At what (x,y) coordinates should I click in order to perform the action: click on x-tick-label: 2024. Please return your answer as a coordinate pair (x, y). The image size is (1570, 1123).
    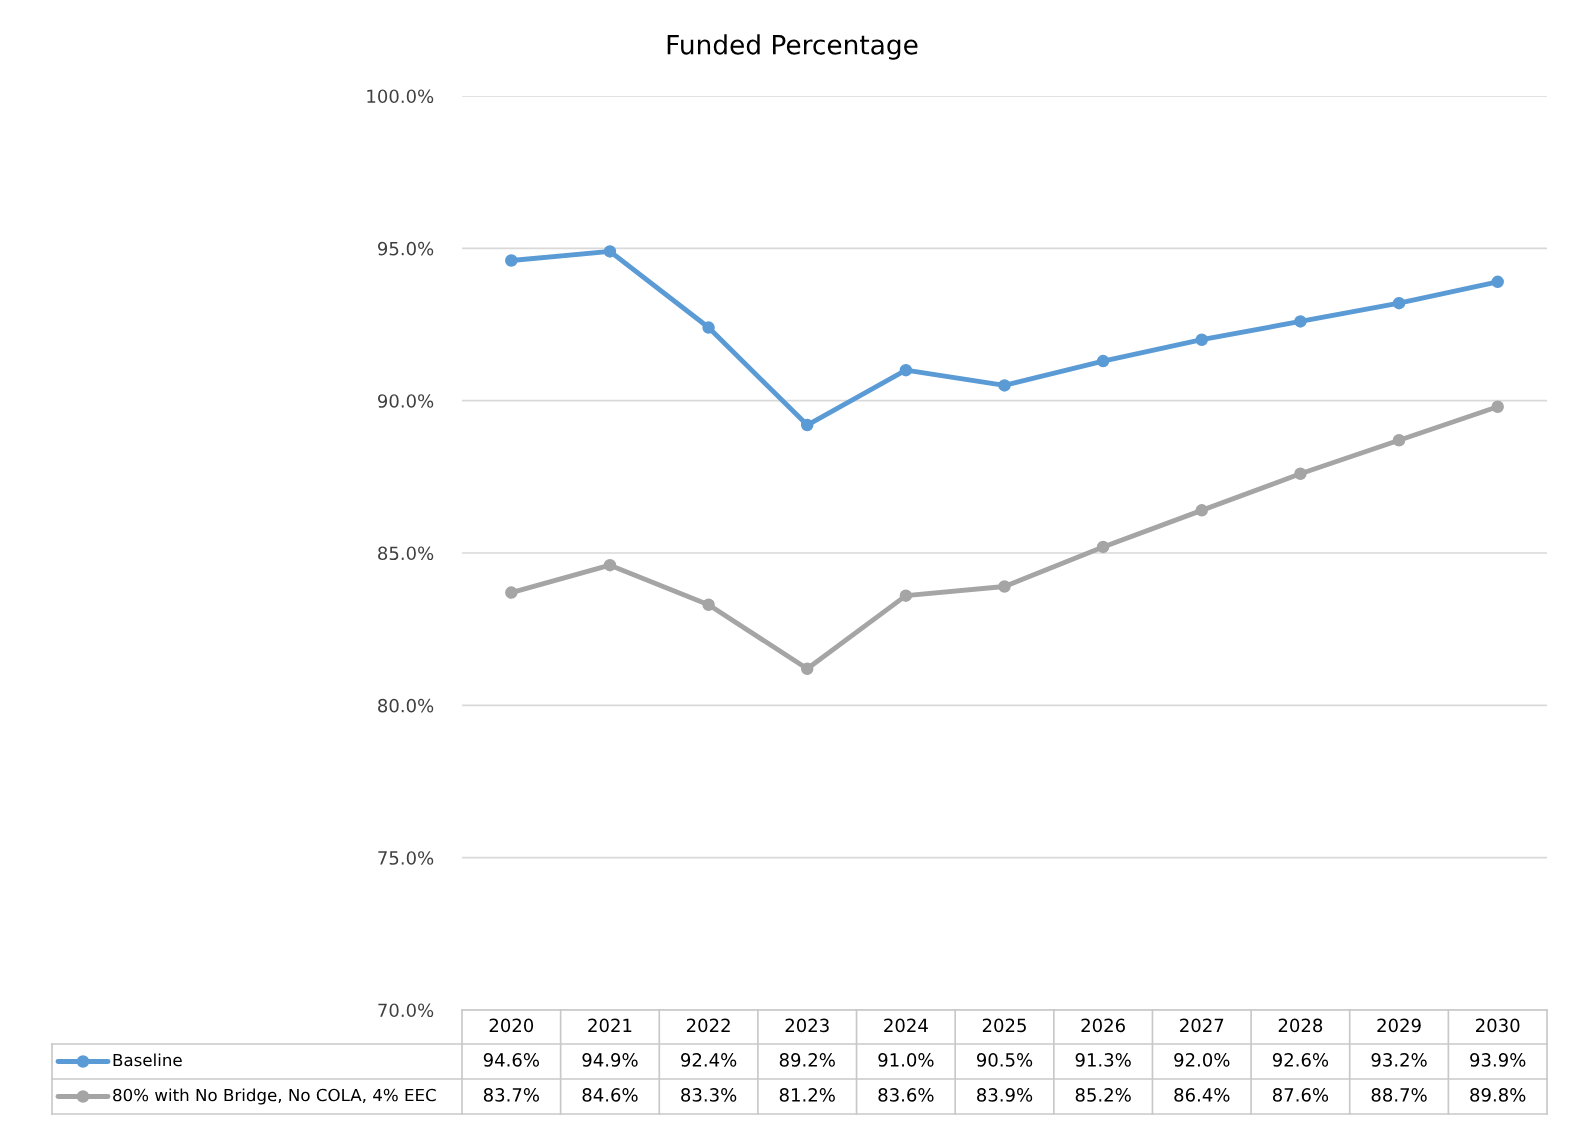
    Looking at the image, I should click on (906, 1025).